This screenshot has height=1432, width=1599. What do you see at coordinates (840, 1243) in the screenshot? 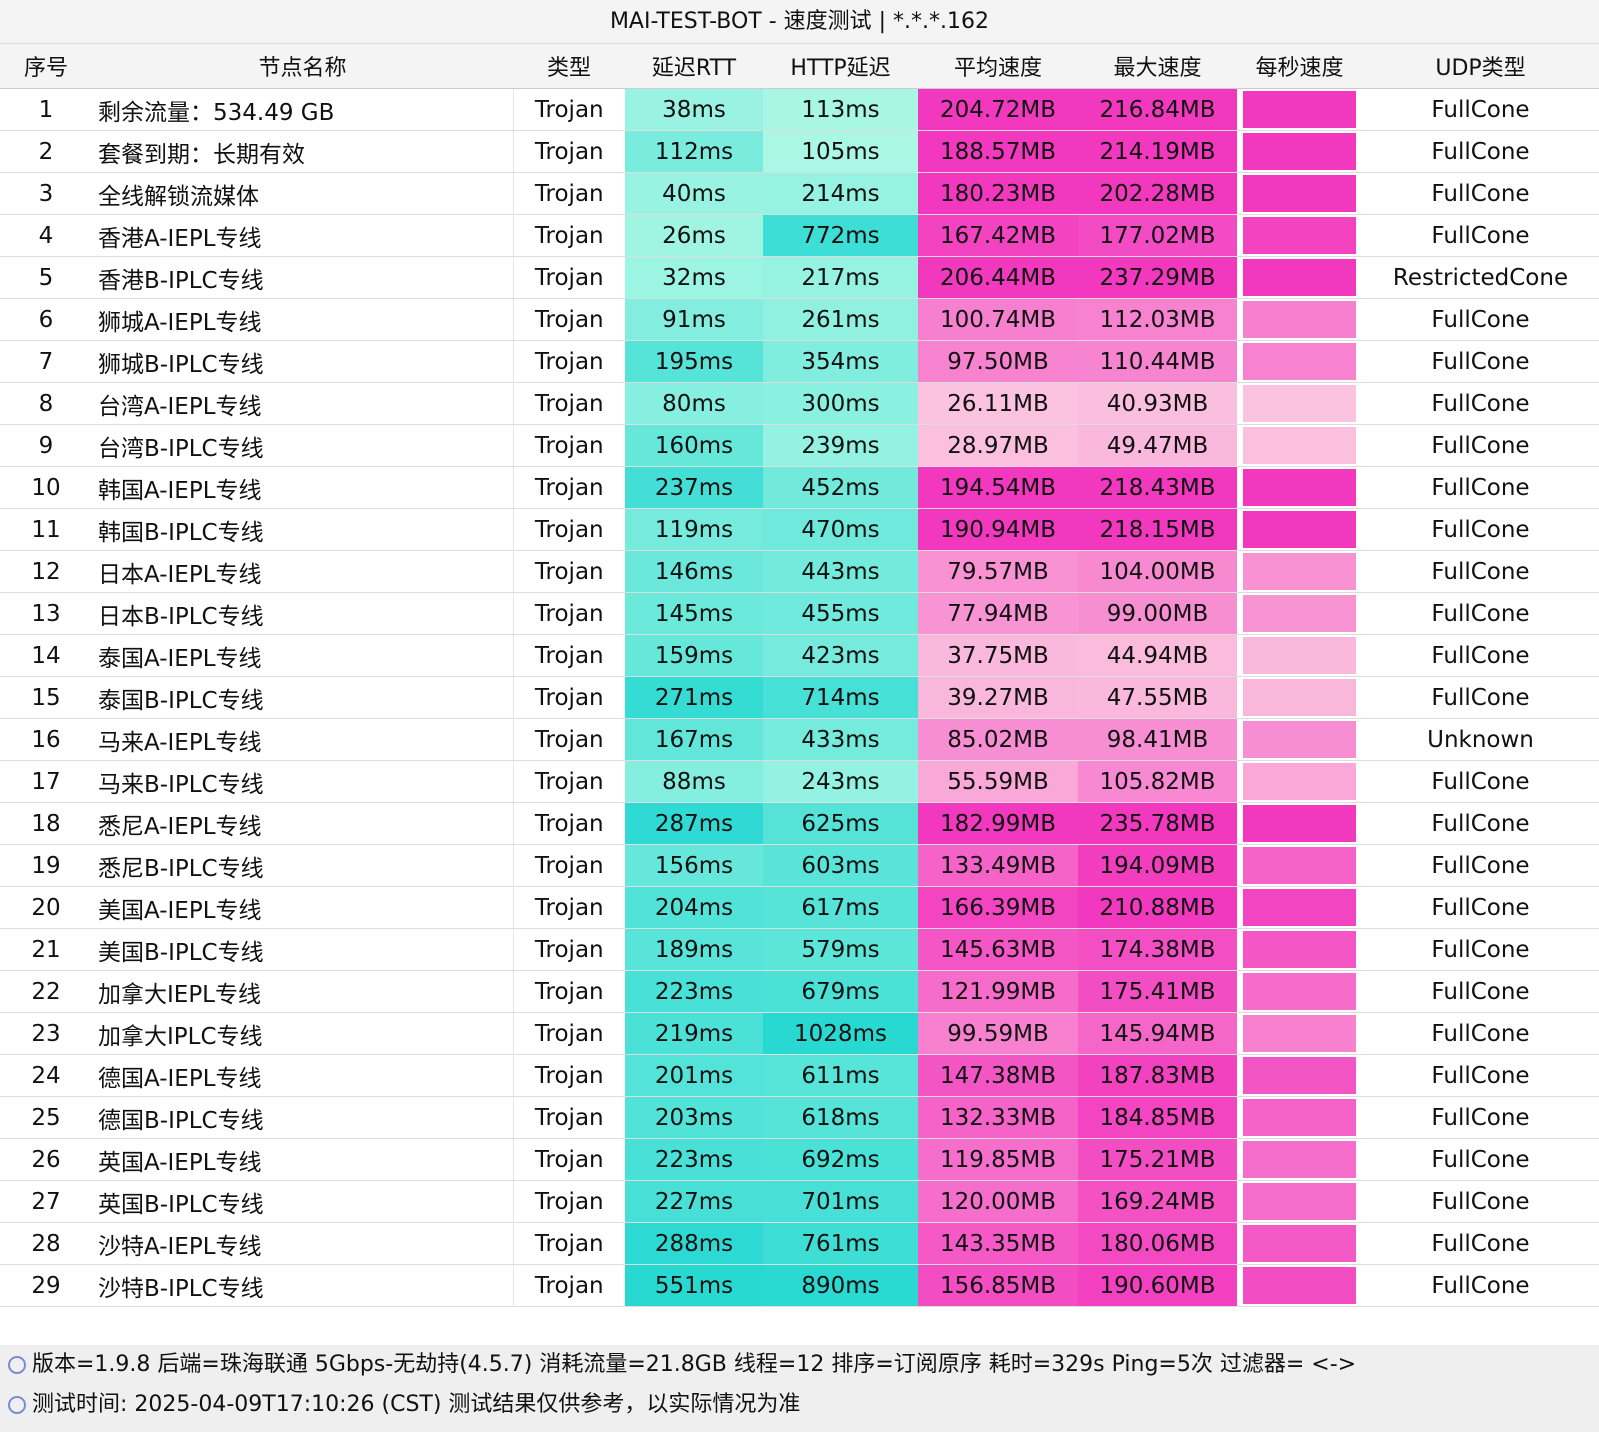
I see `http-delay-cell: 761ms` at bounding box center [840, 1243].